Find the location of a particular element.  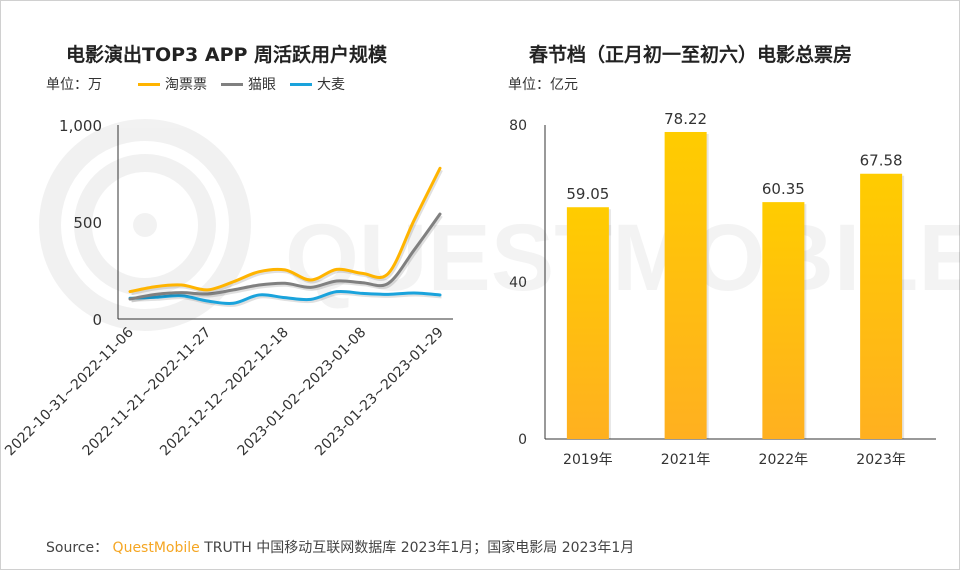

bar-2021年 is located at coordinates (685, 285).